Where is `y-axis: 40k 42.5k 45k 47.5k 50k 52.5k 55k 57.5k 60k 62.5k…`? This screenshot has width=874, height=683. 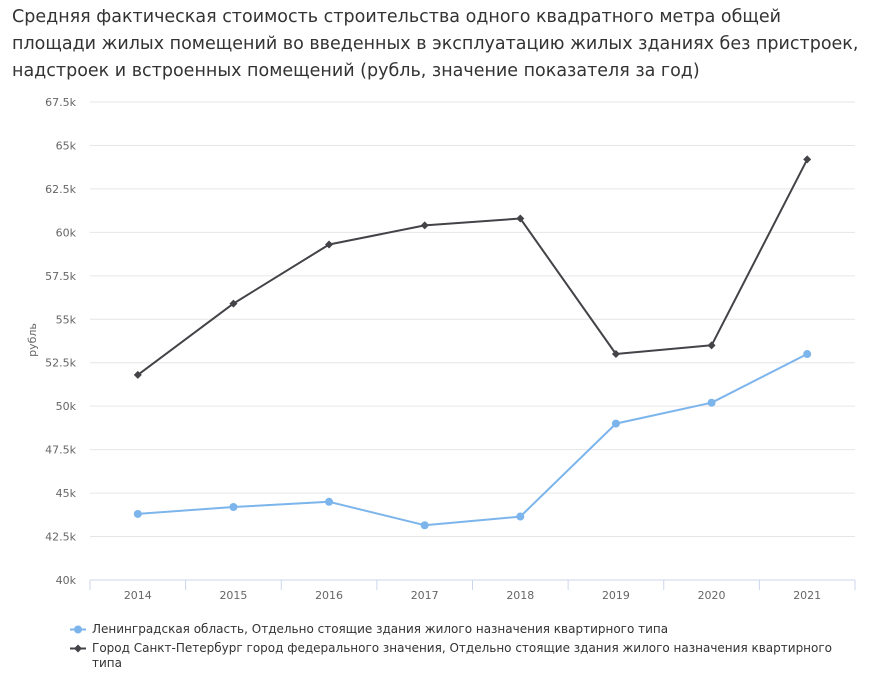 y-axis: 40k 42.5k 45k 47.5k 50k 52.5k 55k 57.5k 60k 62.5k… is located at coordinates (60, 341).